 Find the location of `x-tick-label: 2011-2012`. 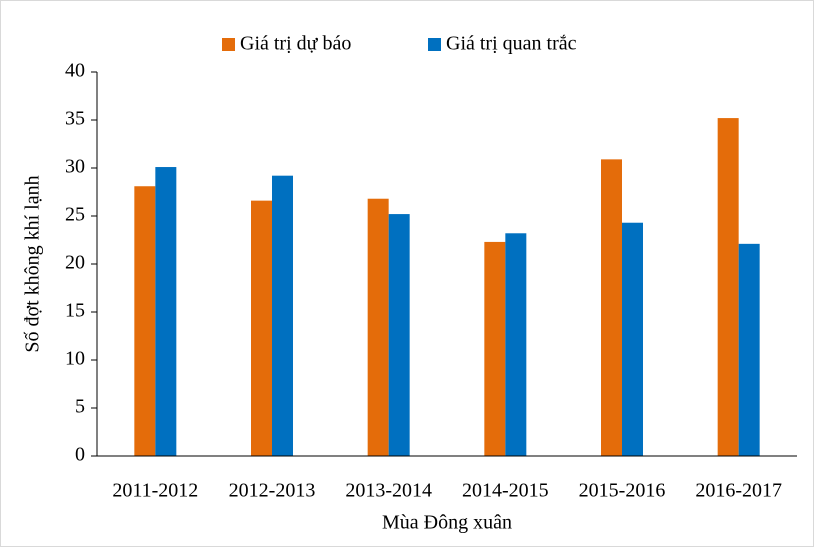

x-tick-label: 2011-2012 is located at coordinates (155, 491).